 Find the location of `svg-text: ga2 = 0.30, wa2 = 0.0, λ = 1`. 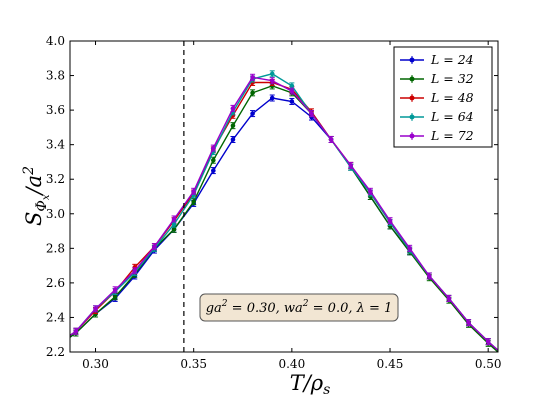

svg-text: ga2 = 0.30, wa2 = 0.0, λ = 1 is located at coordinates (299, 307).